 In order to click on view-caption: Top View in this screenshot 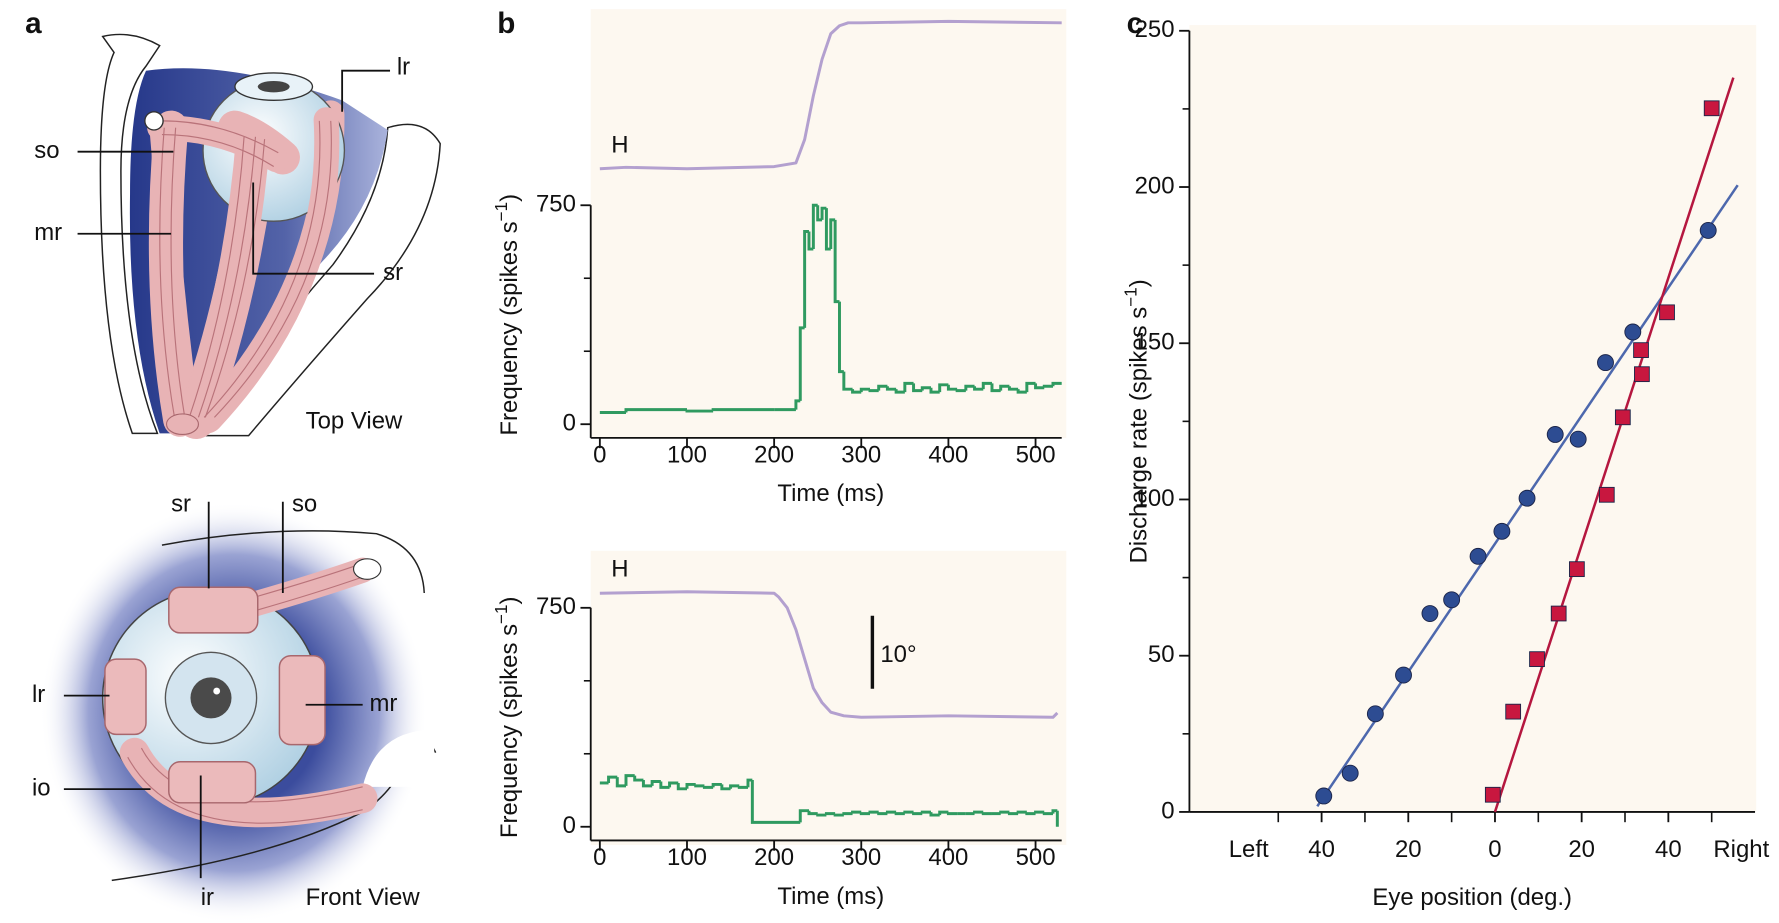, I will do `click(354, 420)`.